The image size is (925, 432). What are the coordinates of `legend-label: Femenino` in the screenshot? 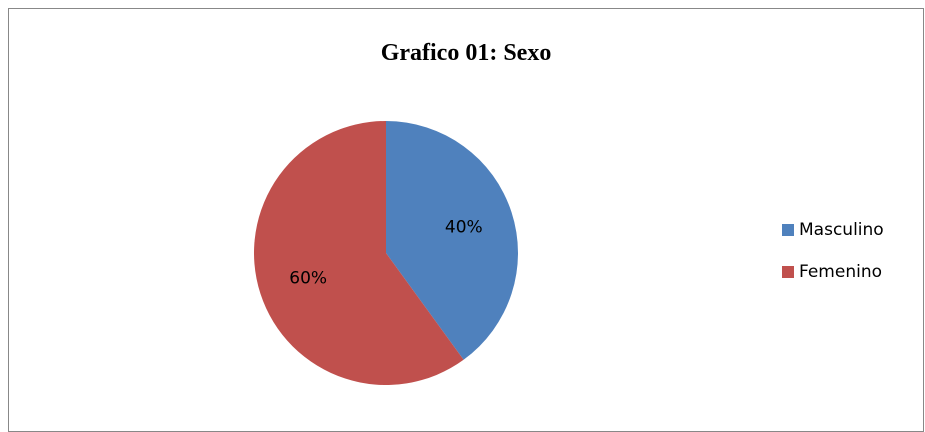 It's located at (840, 272).